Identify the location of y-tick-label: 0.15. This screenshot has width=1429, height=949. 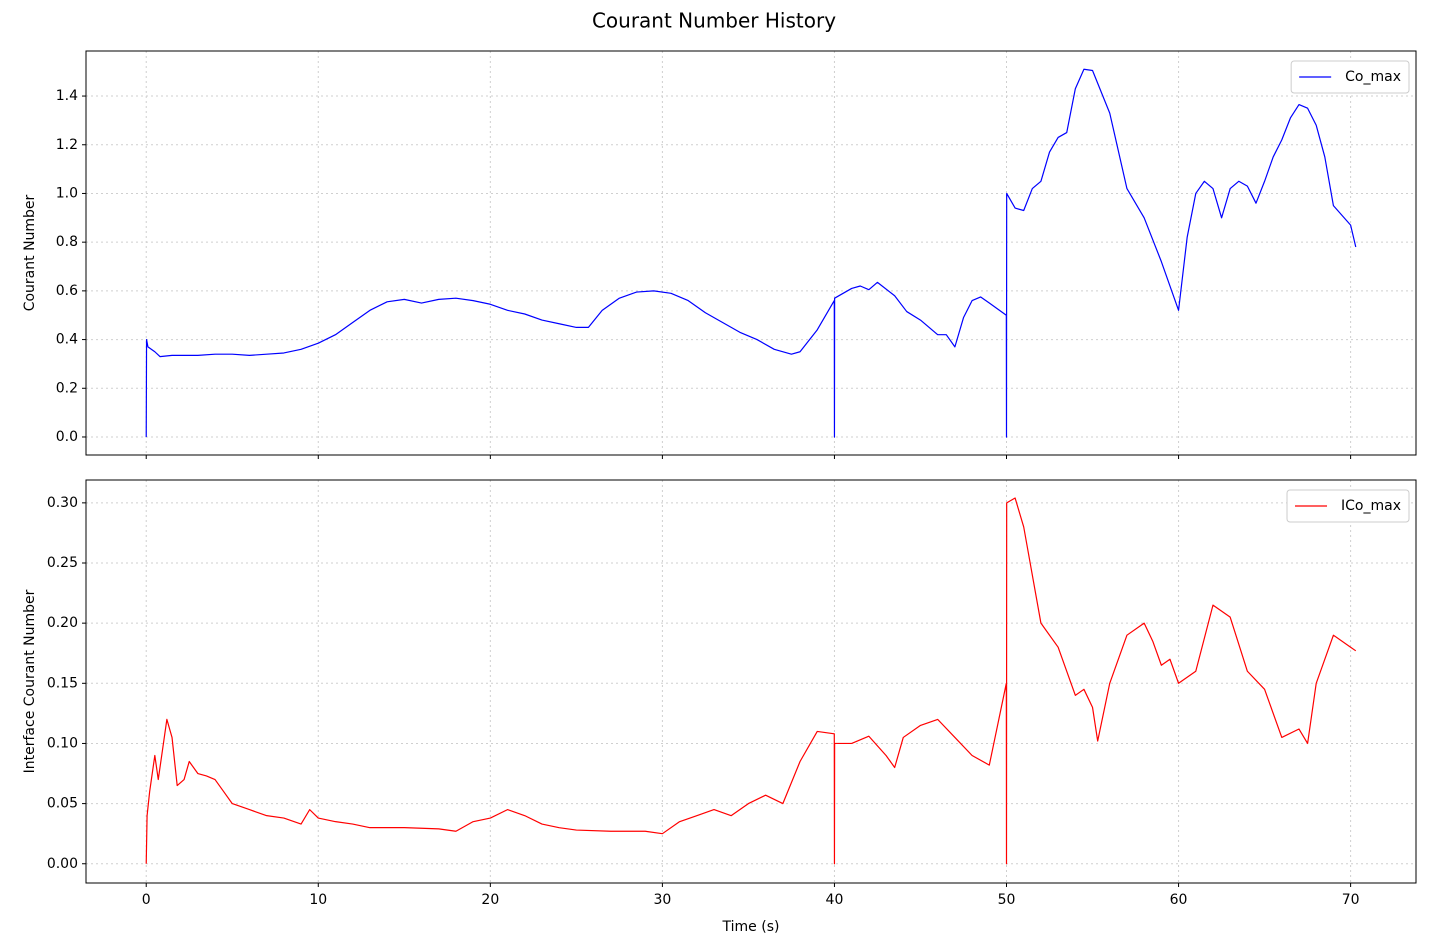
(62, 683).